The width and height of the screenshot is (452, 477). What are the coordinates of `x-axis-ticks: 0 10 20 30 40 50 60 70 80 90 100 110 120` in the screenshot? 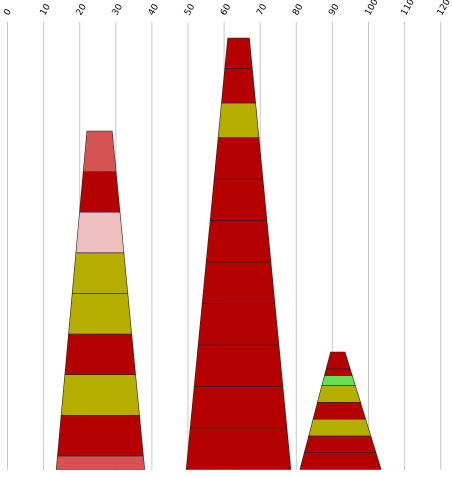 It's located at (227, 9).